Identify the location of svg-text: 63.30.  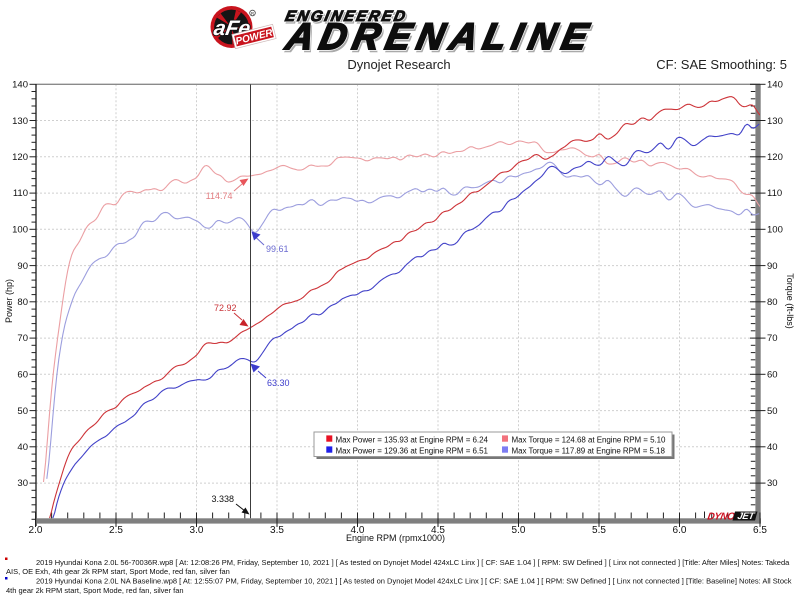
(278, 383).